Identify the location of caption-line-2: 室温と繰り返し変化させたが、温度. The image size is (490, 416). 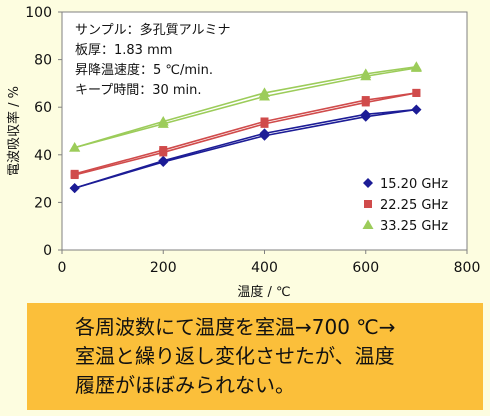
(235, 356).